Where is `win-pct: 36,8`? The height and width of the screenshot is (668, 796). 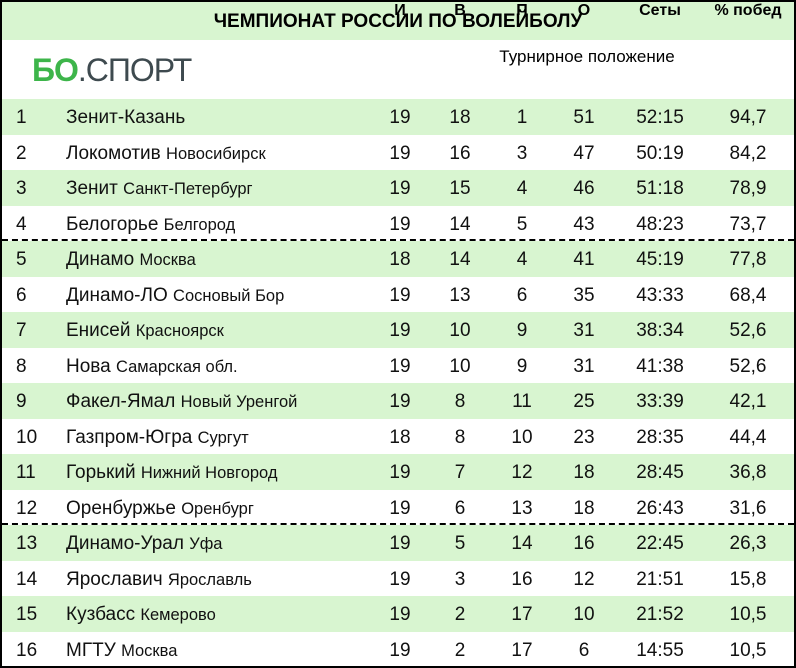
win-pct: 36,8 is located at coordinates (748, 472).